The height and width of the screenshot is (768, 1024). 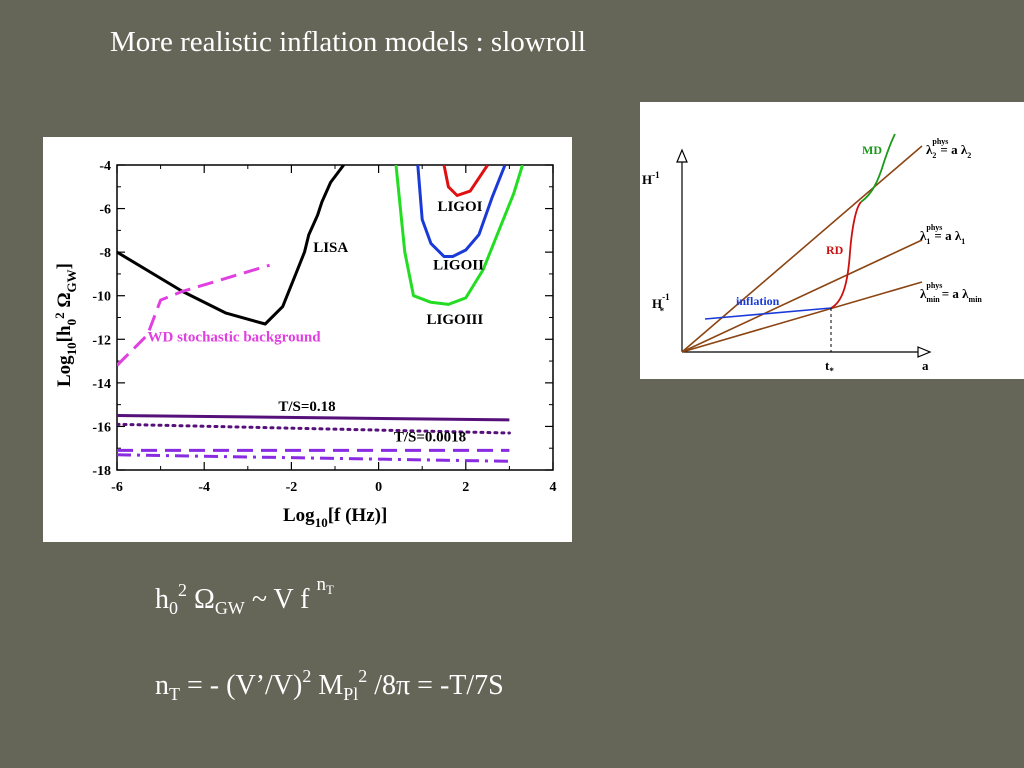 I want to click on inflation-label: inflation, so click(x=758, y=301).